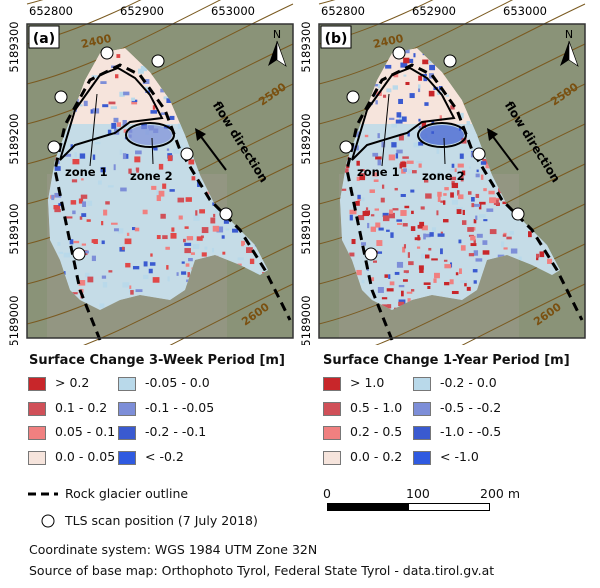 This screenshot has width=600, height=588. Describe the element at coordinates (306, 228) in the screenshot. I see `y-tick-label: 5189100` at that location.